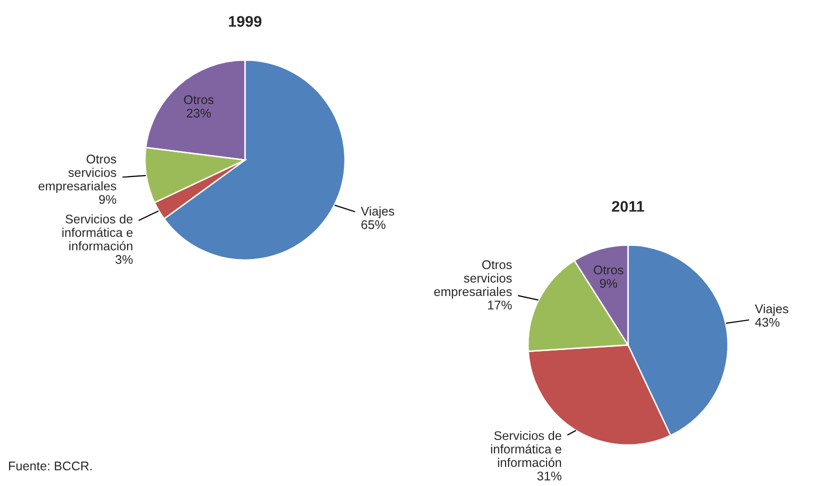 The width and height of the screenshot is (822, 486). What do you see at coordinates (50, 466) in the screenshot?
I see `source-note: Fuente: BCCR.` at bounding box center [50, 466].